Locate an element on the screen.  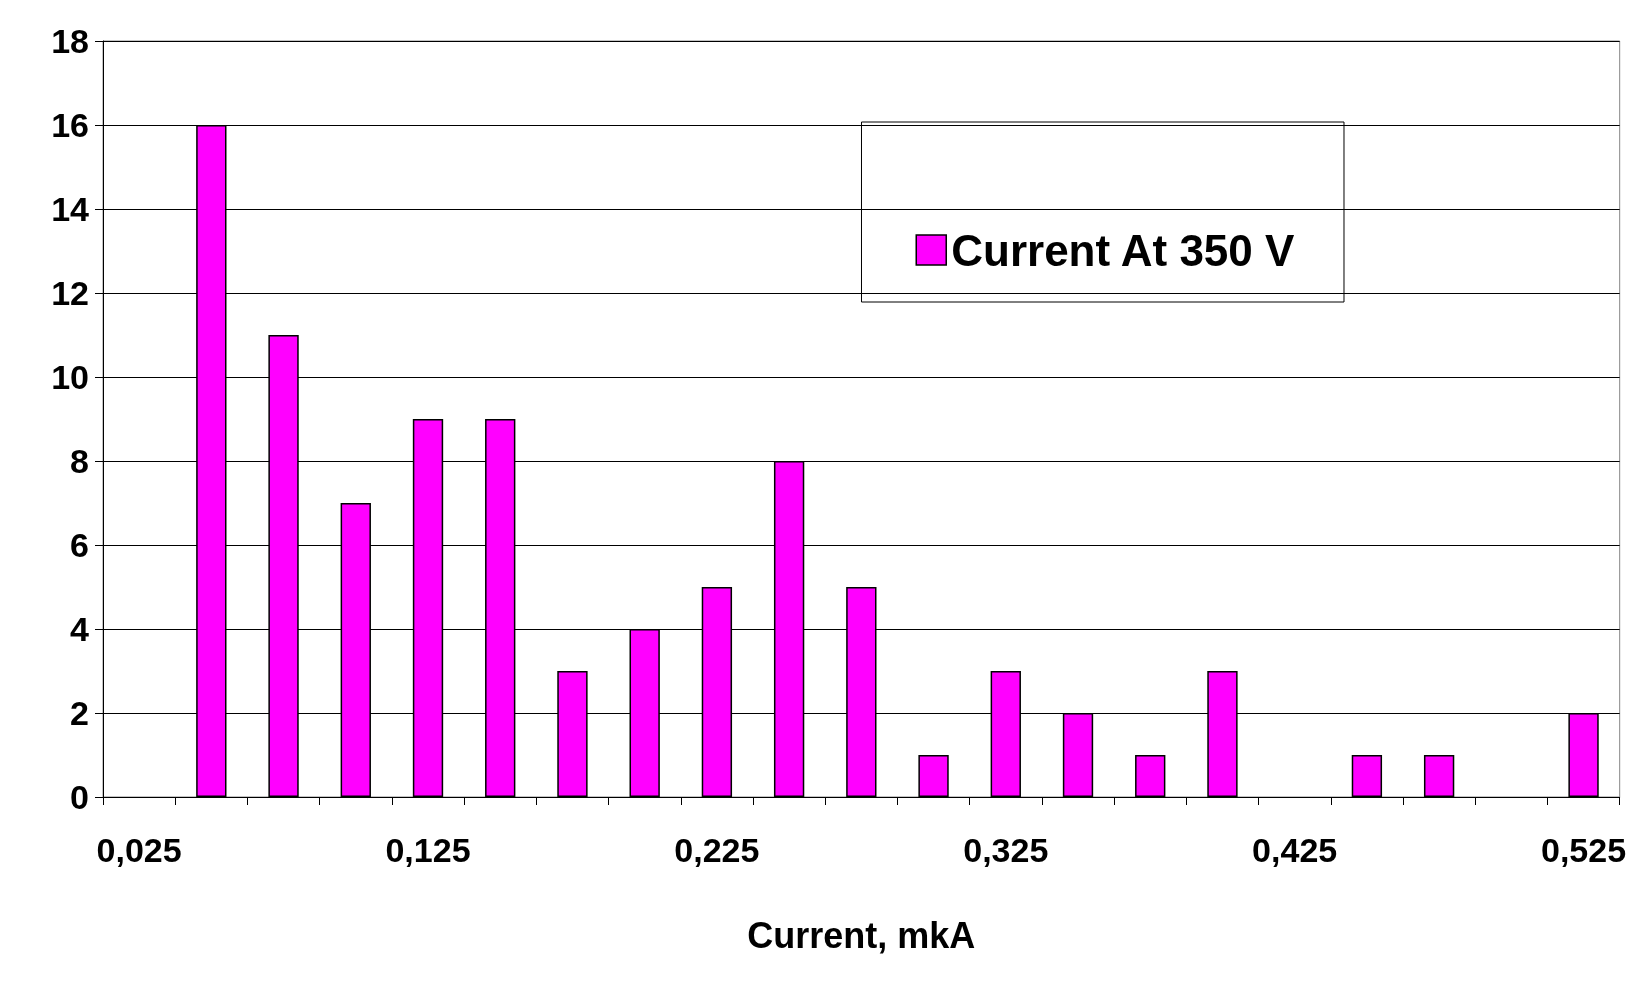
legend-label: Current At 350 V is located at coordinates (1123, 250).